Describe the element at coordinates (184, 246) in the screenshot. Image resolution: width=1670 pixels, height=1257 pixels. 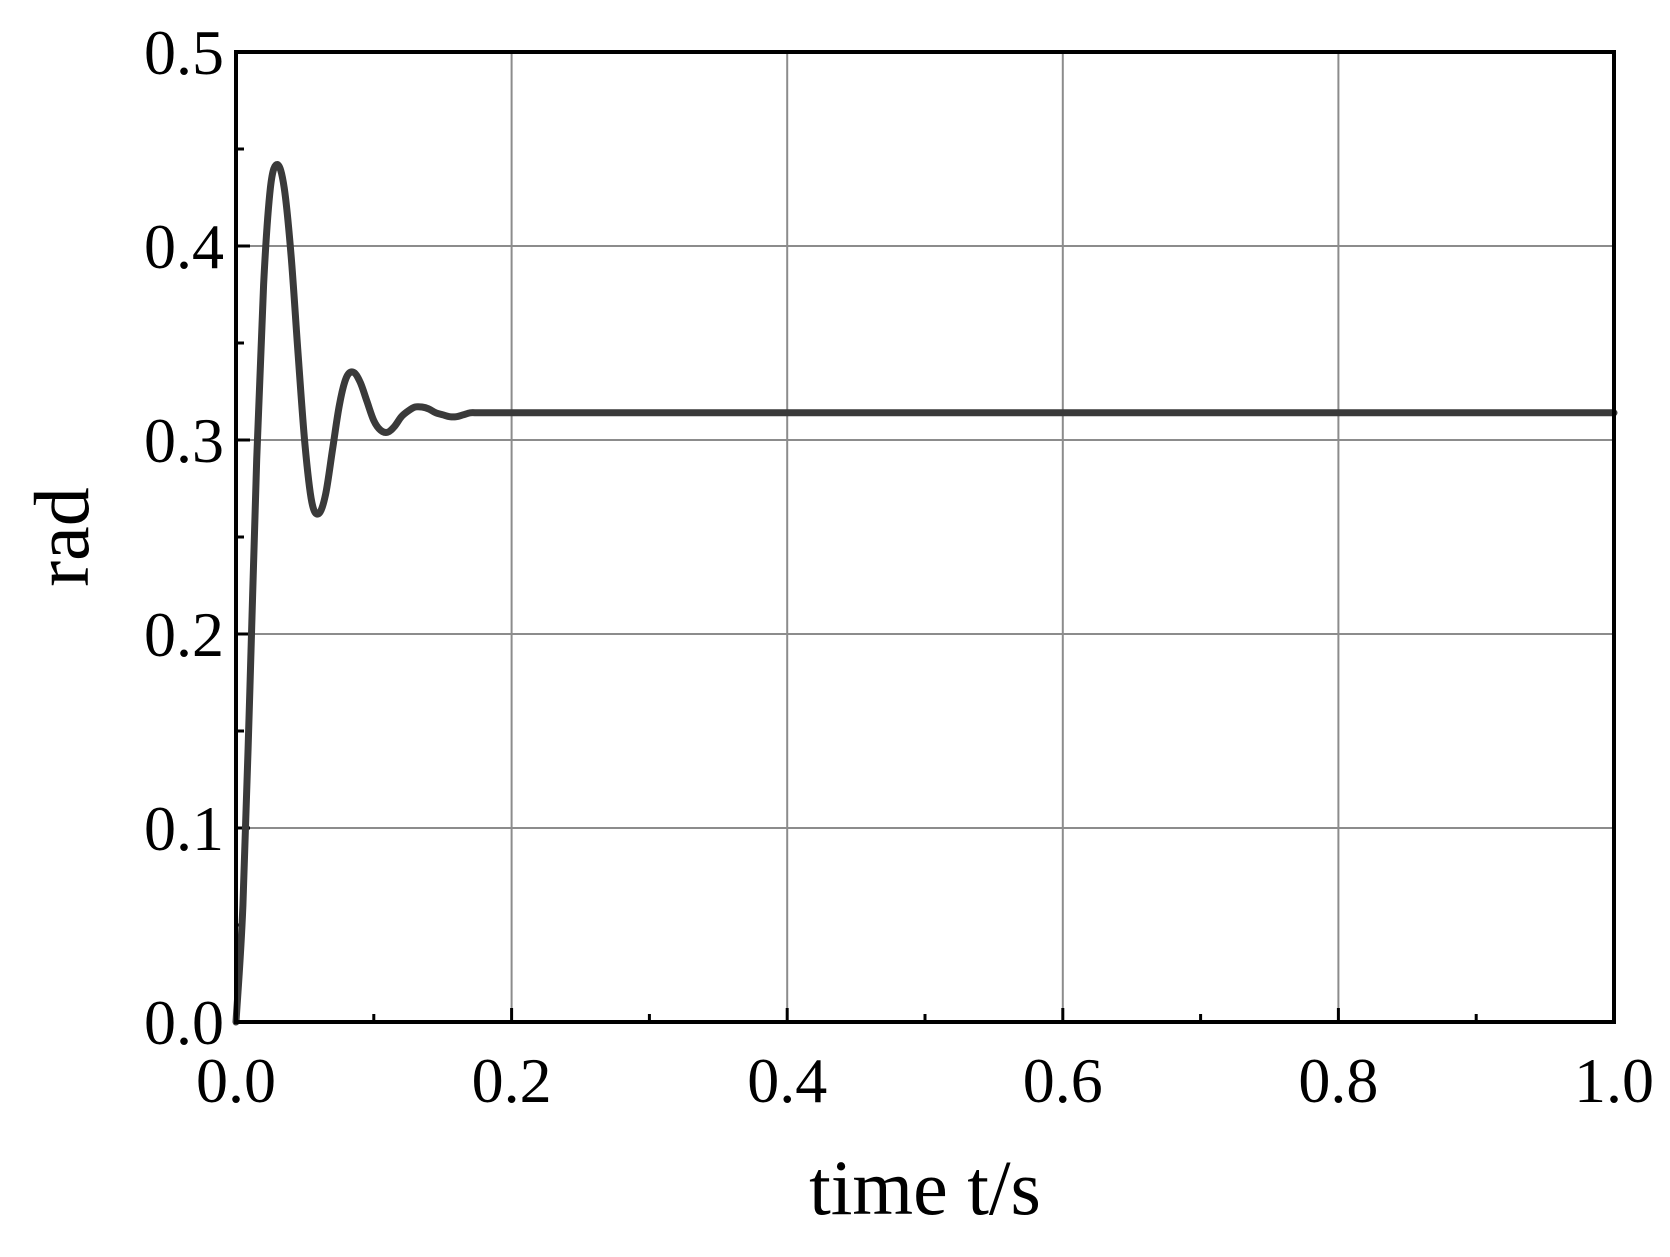
I see `y-tick-label: 0.4` at that location.